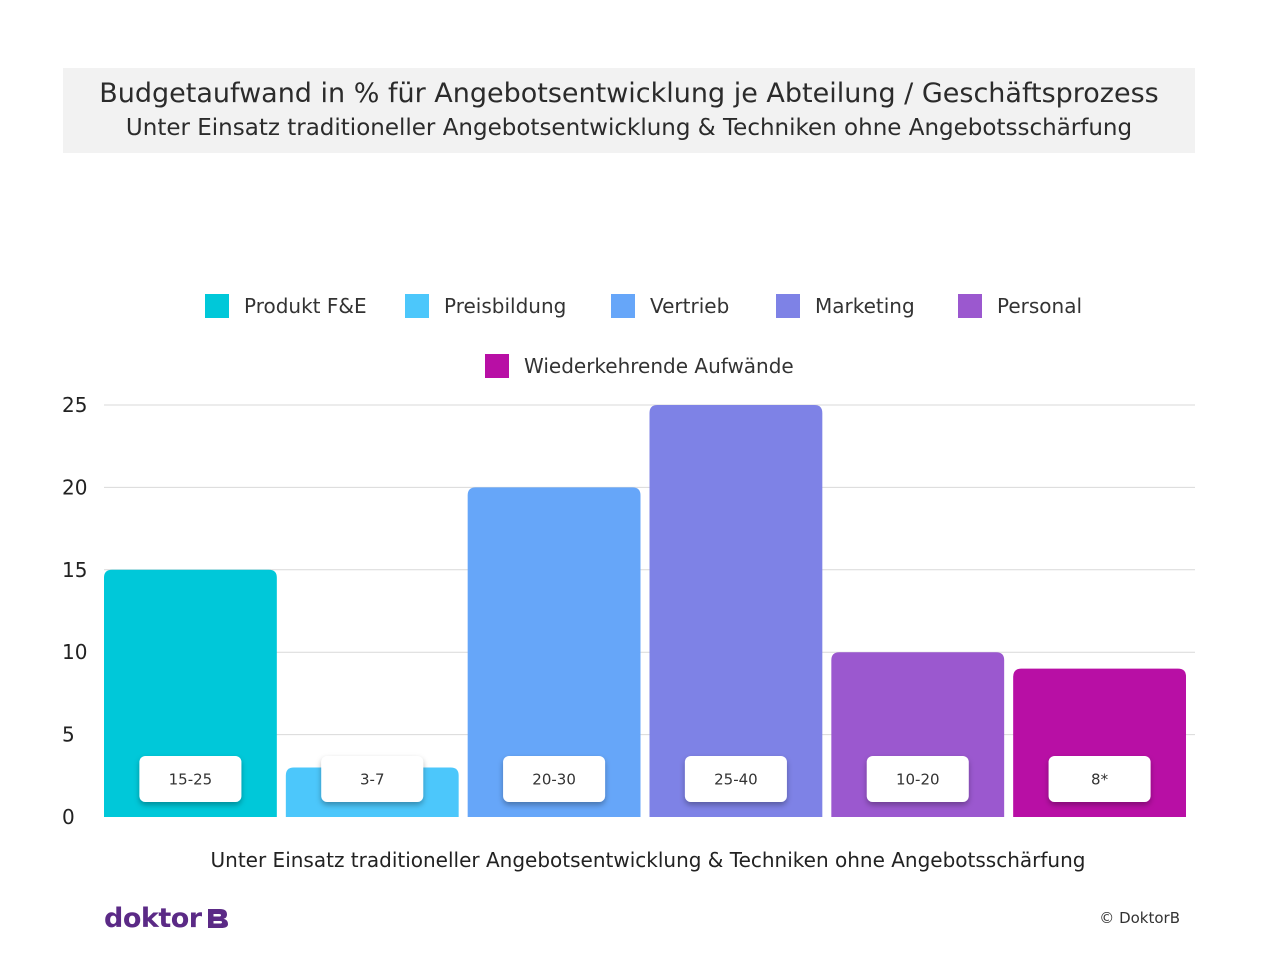  What do you see at coordinates (74, 570) in the screenshot?
I see `y-tick-label: 15` at bounding box center [74, 570].